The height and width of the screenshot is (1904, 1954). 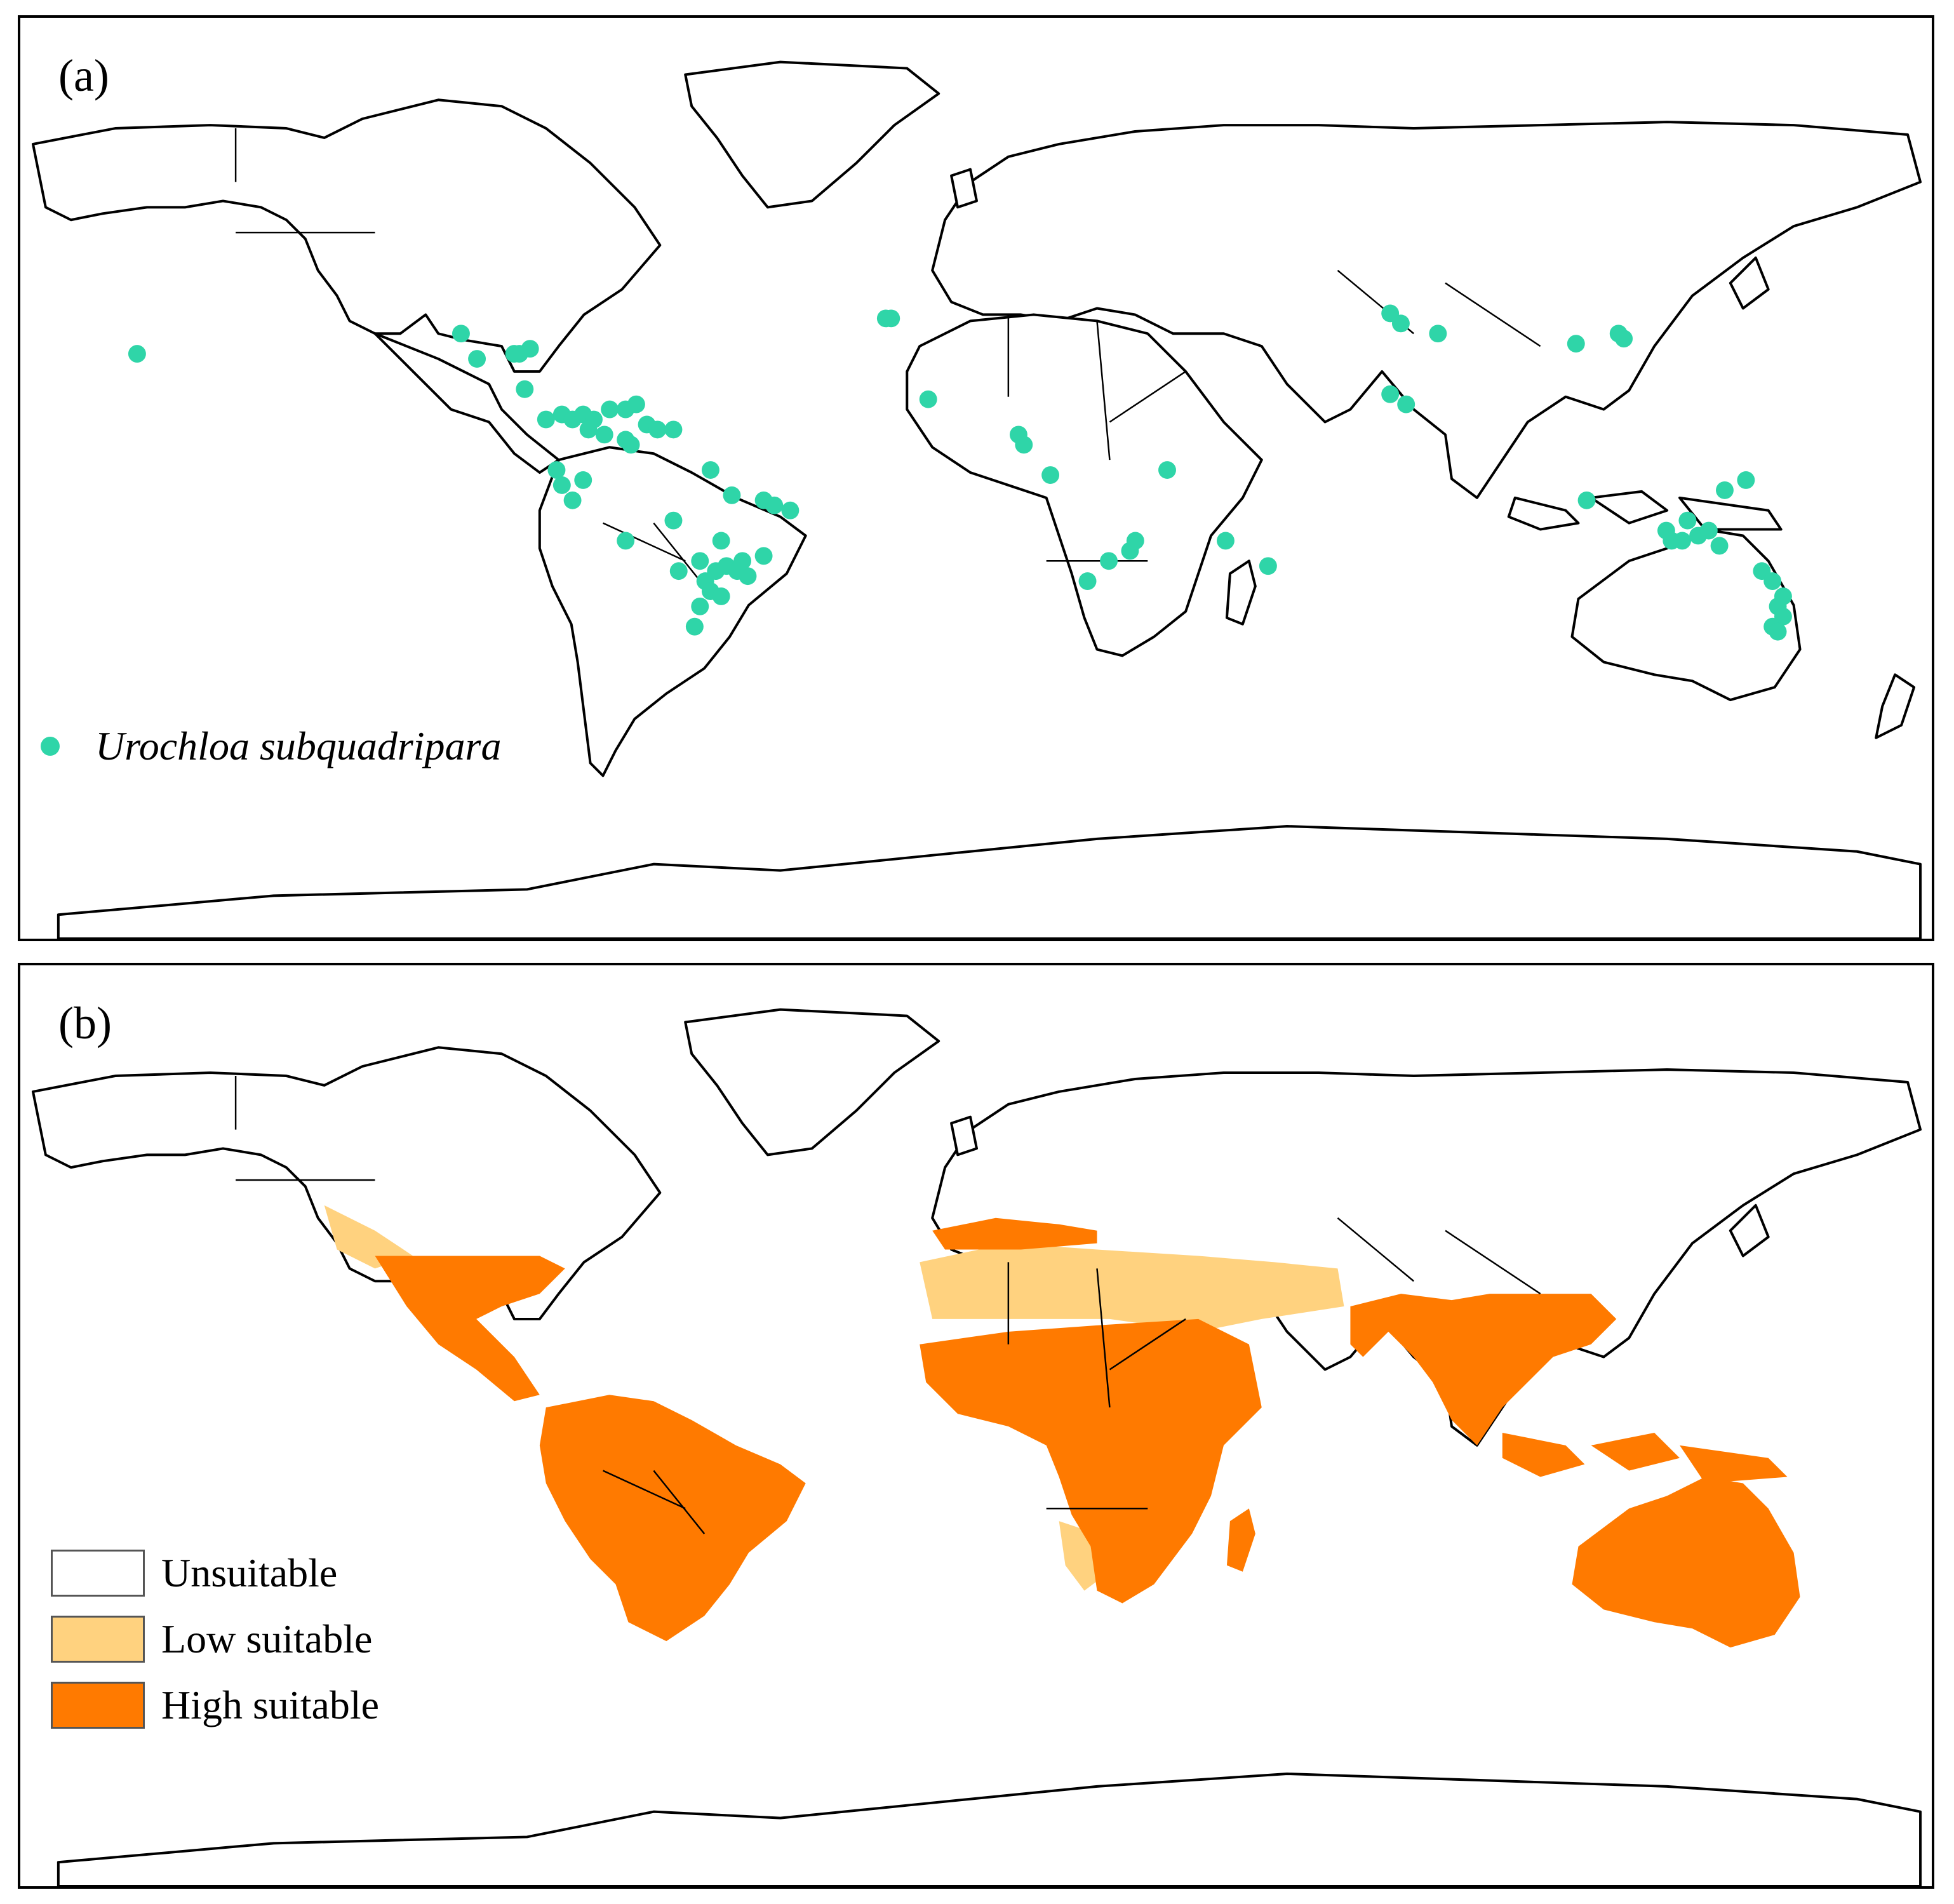 What do you see at coordinates (368, 1237) in the screenshot?
I see `low-suitable-mexico` at bounding box center [368, 1237].